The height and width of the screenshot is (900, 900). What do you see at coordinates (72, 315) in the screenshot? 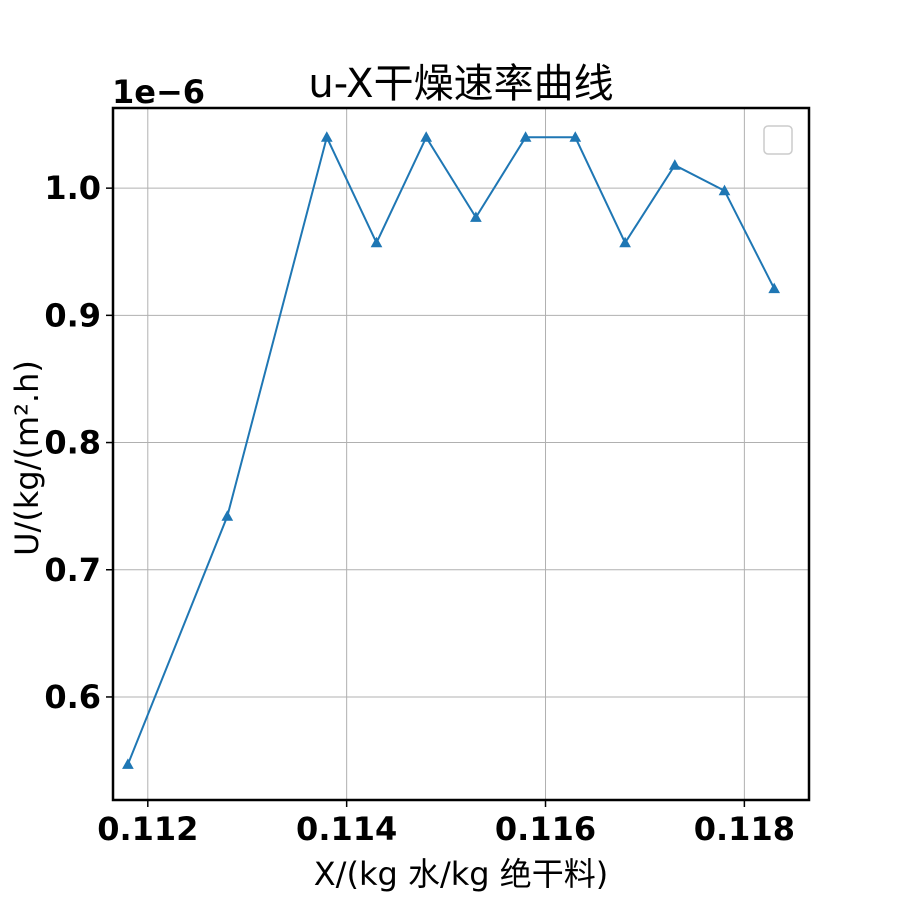
I see `y-tick-label: 0.9` at bounding box center [72, 315].